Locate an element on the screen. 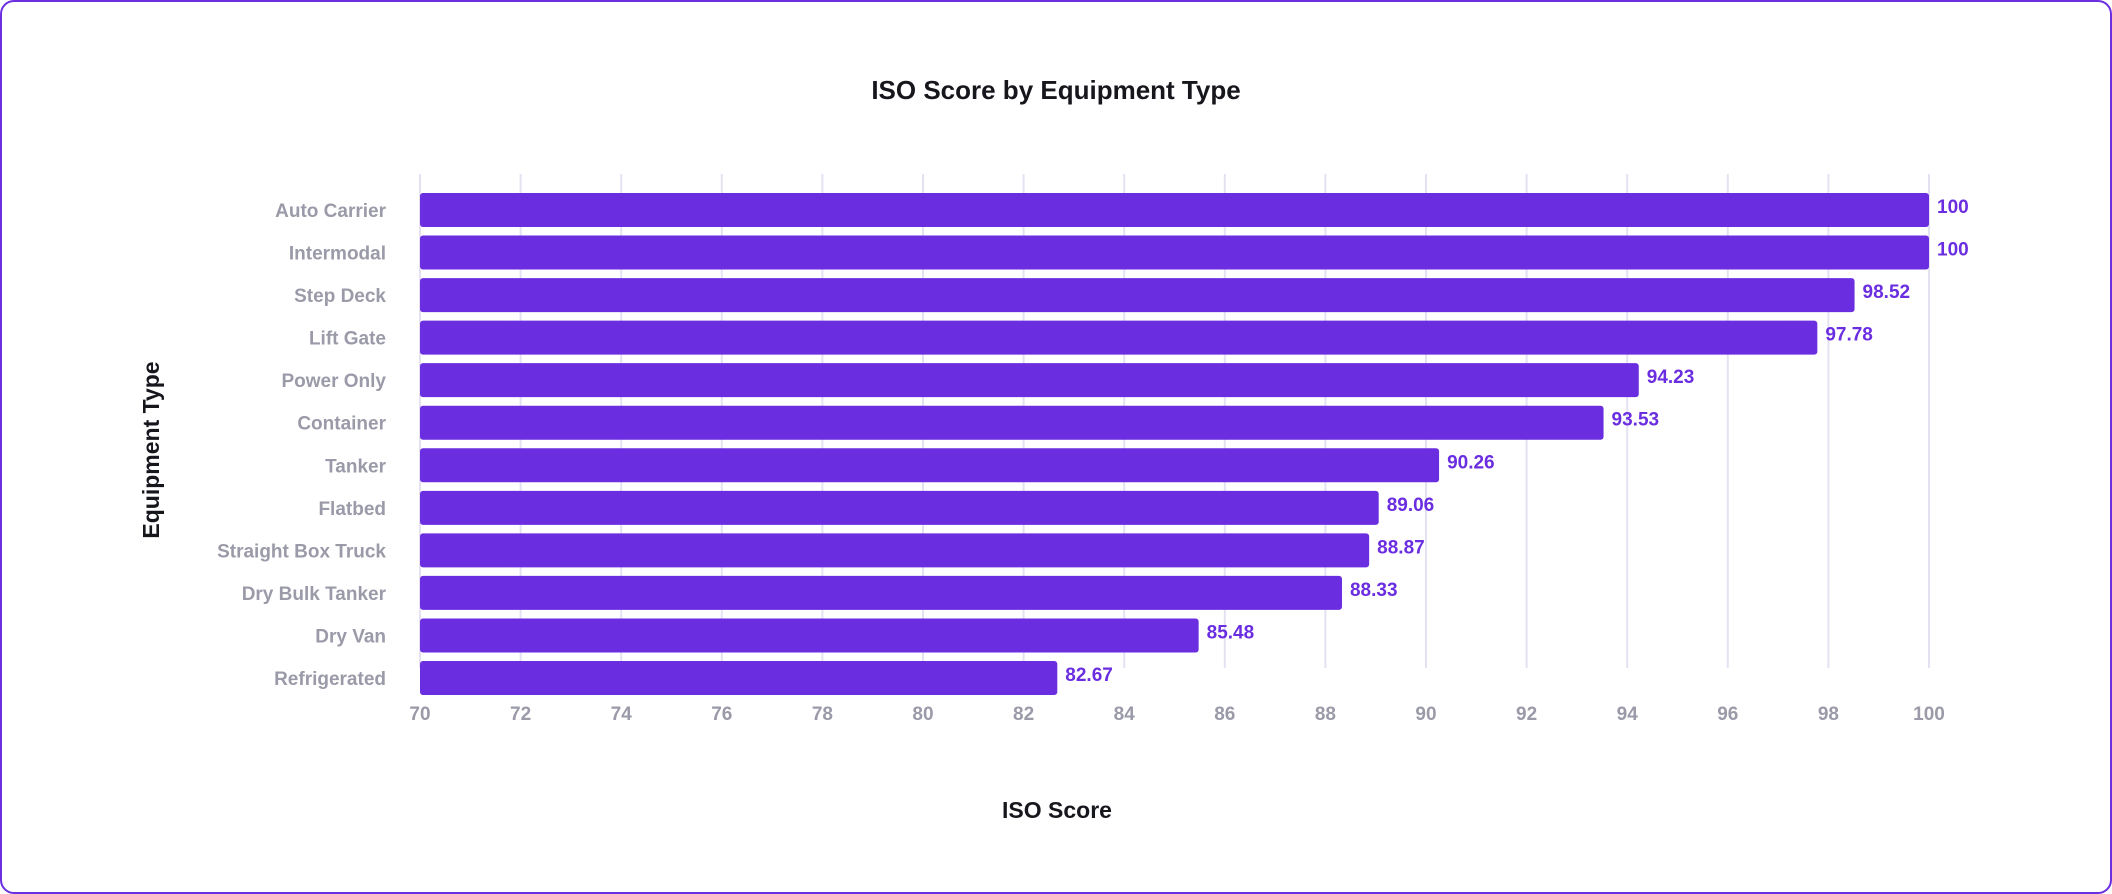 This screenshot has width=2112, height=894. bar-value-label: 88.33 is located at coordinates (1374, 590).